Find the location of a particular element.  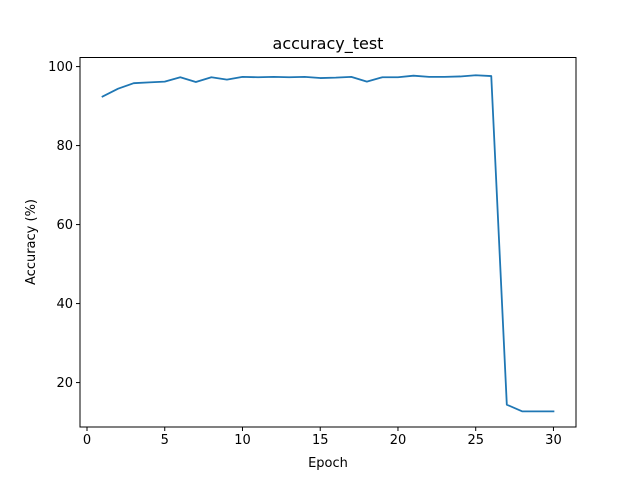

y-tick-label: 40 is located at coordinates (64, 304).